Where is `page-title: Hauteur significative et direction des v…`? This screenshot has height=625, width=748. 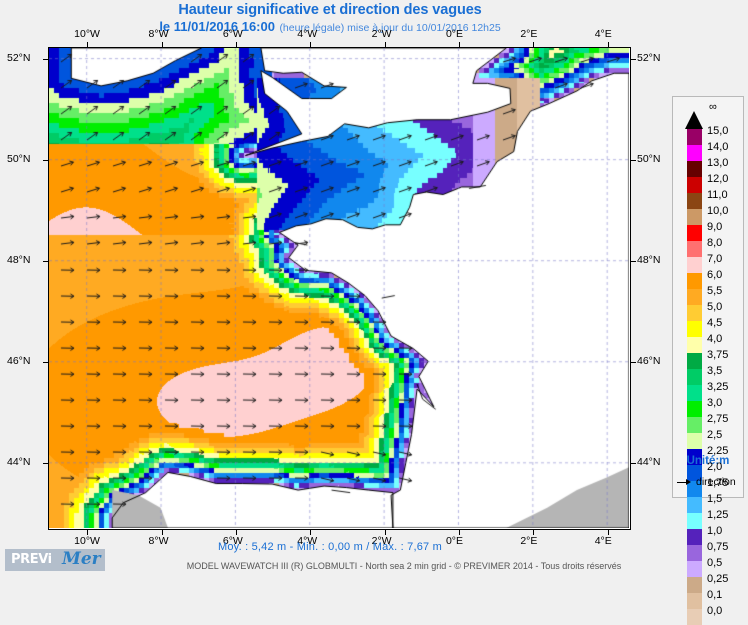
page-title: Hauteur significative et direction des v… is located at coordinates (330, 10).